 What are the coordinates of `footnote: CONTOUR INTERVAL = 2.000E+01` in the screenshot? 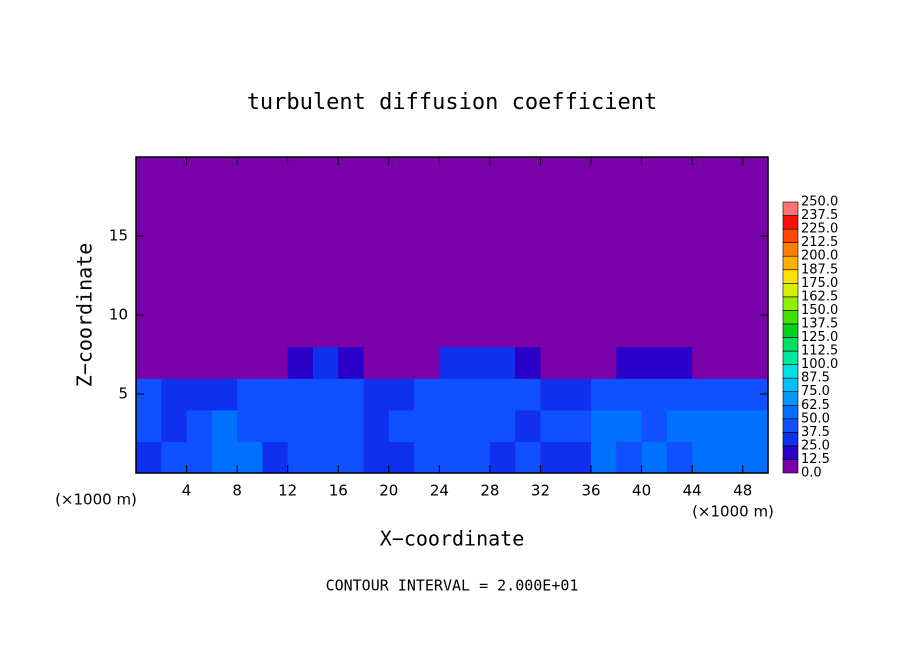 It's located at (452, 586).